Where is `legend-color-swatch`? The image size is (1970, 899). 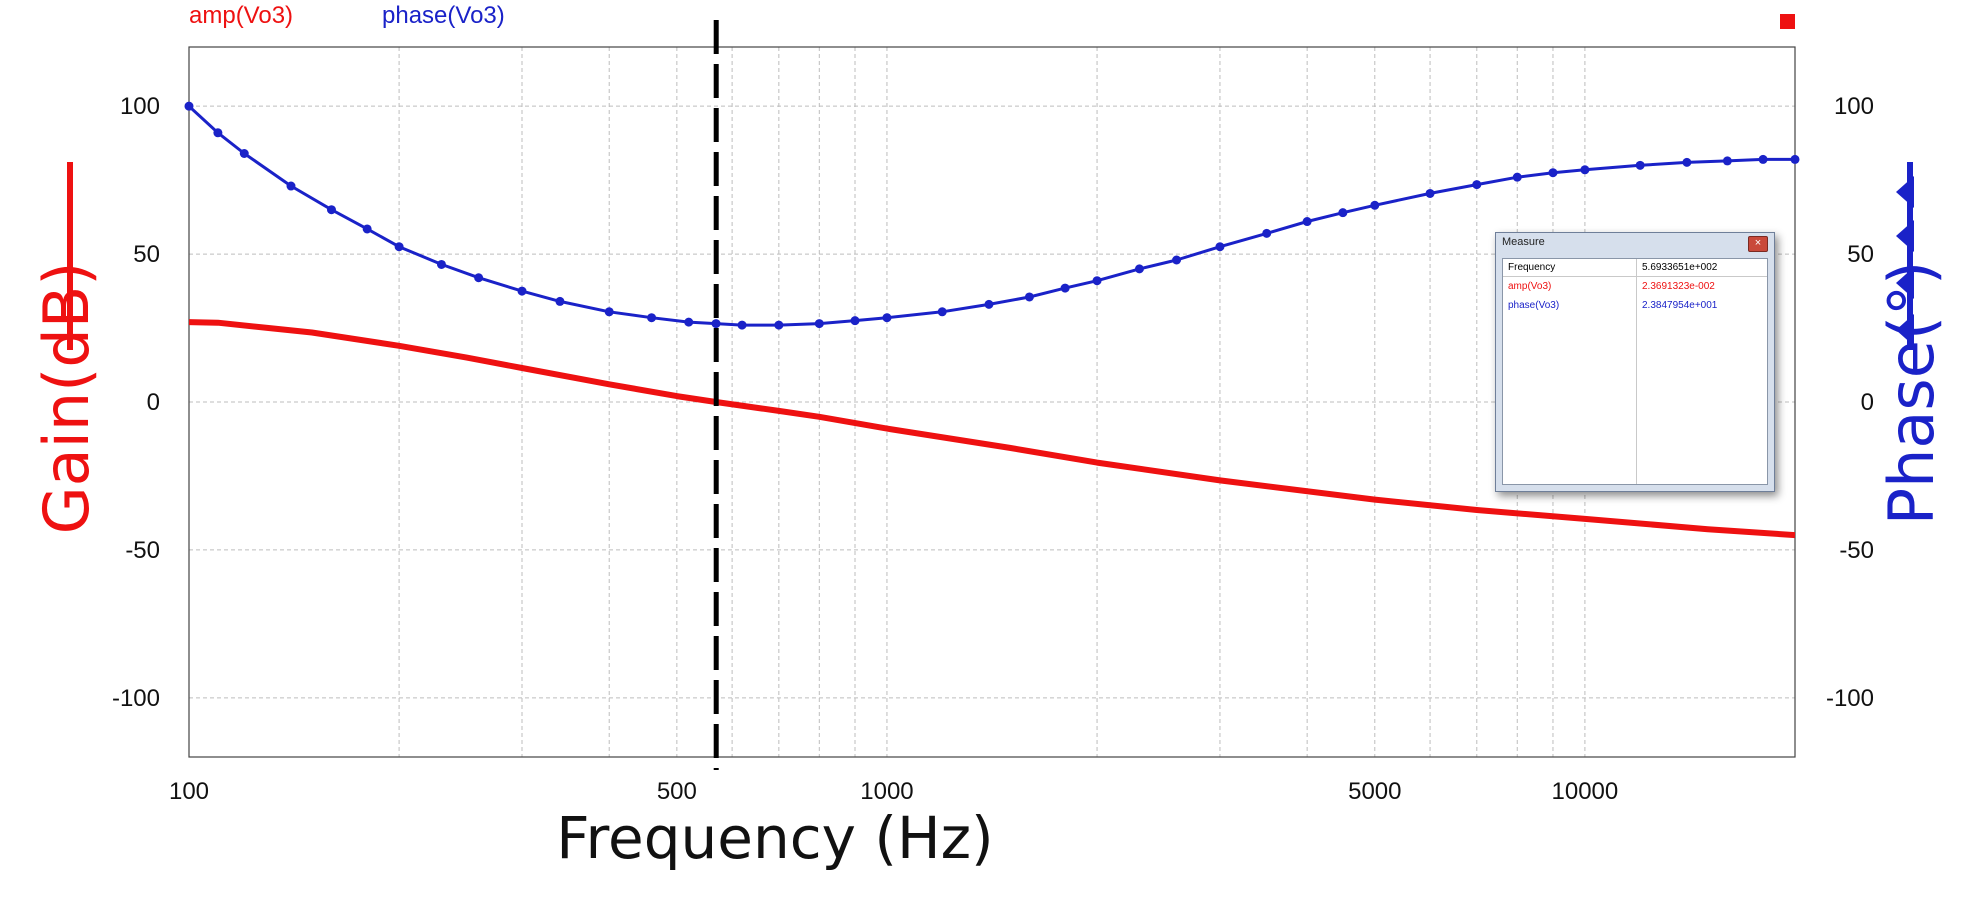 legend-color-swatch is located at coordinates (1787, 21).